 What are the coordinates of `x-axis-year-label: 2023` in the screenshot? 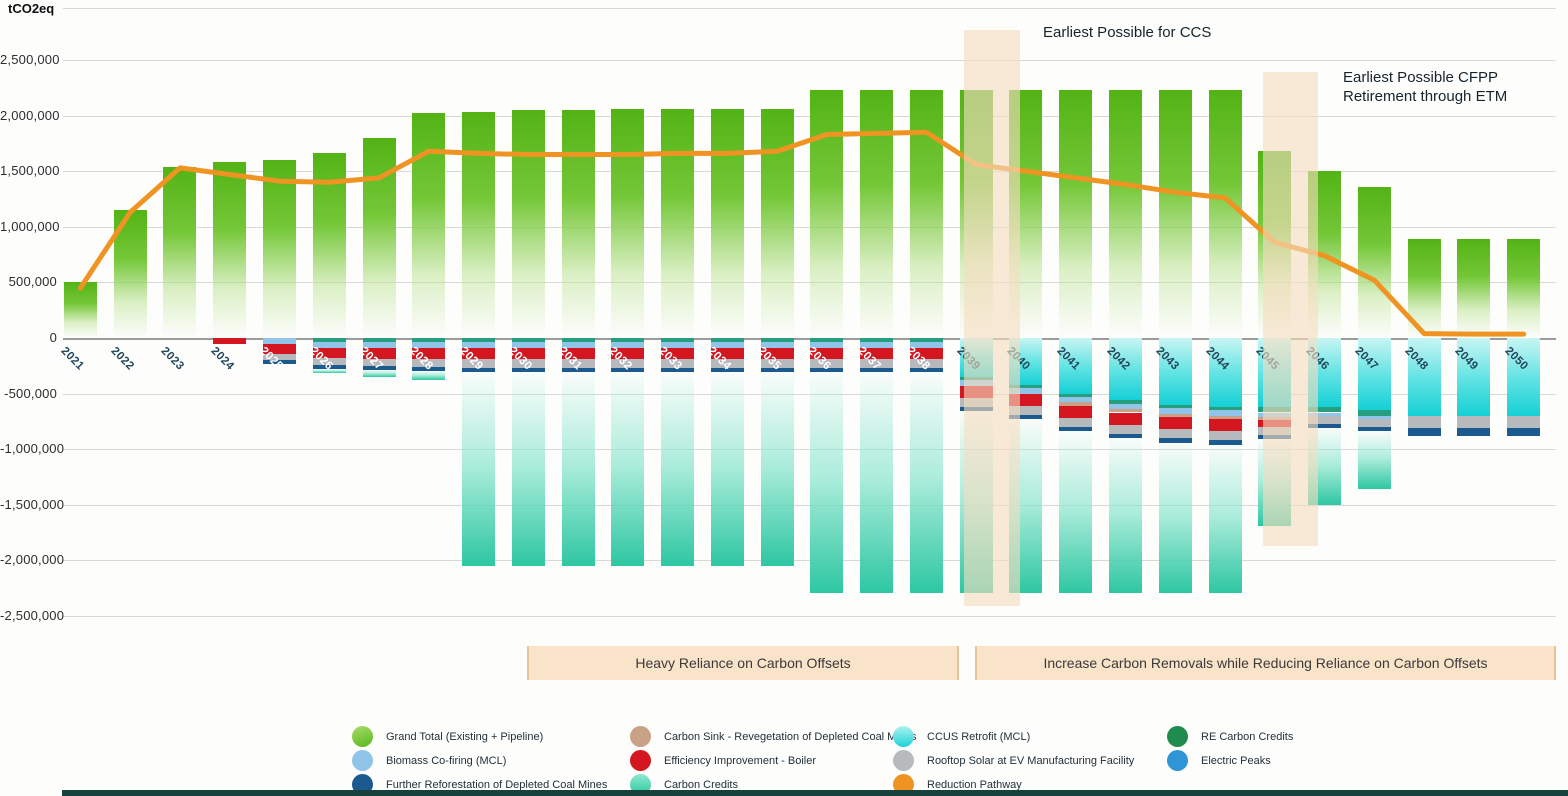 It's located at (172, 359).